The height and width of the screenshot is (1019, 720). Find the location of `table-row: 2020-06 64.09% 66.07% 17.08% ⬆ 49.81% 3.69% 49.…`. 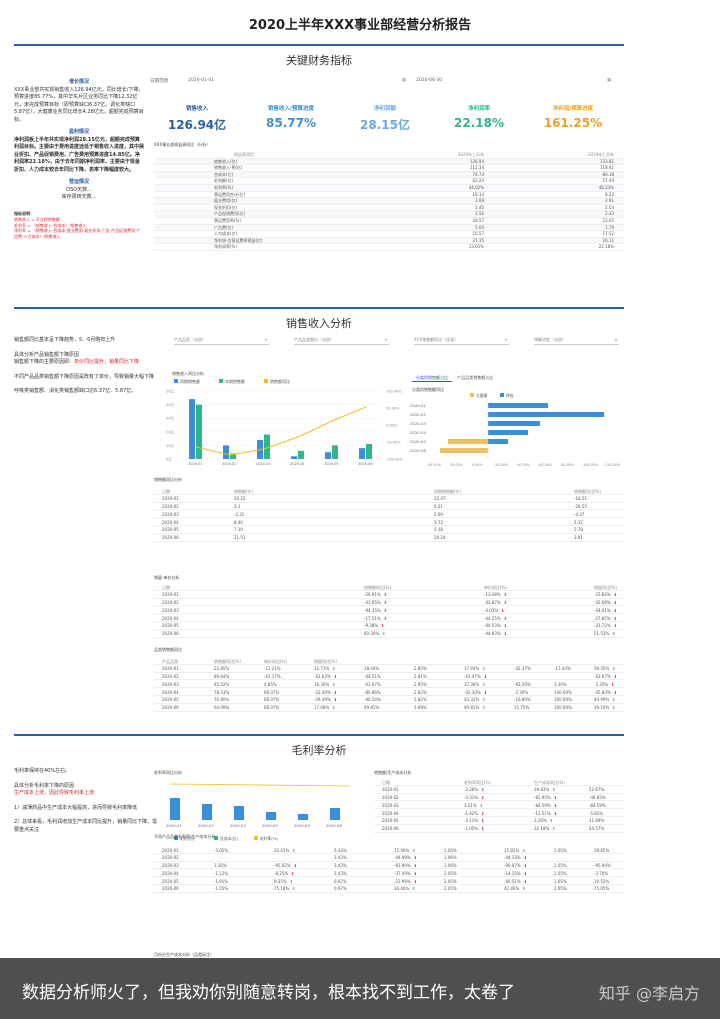

table-row: 2020-06 64.09% 66.07% 17.08% ⬆ 49.81% 3.69% 49.… is located at coordinates (389, 708).